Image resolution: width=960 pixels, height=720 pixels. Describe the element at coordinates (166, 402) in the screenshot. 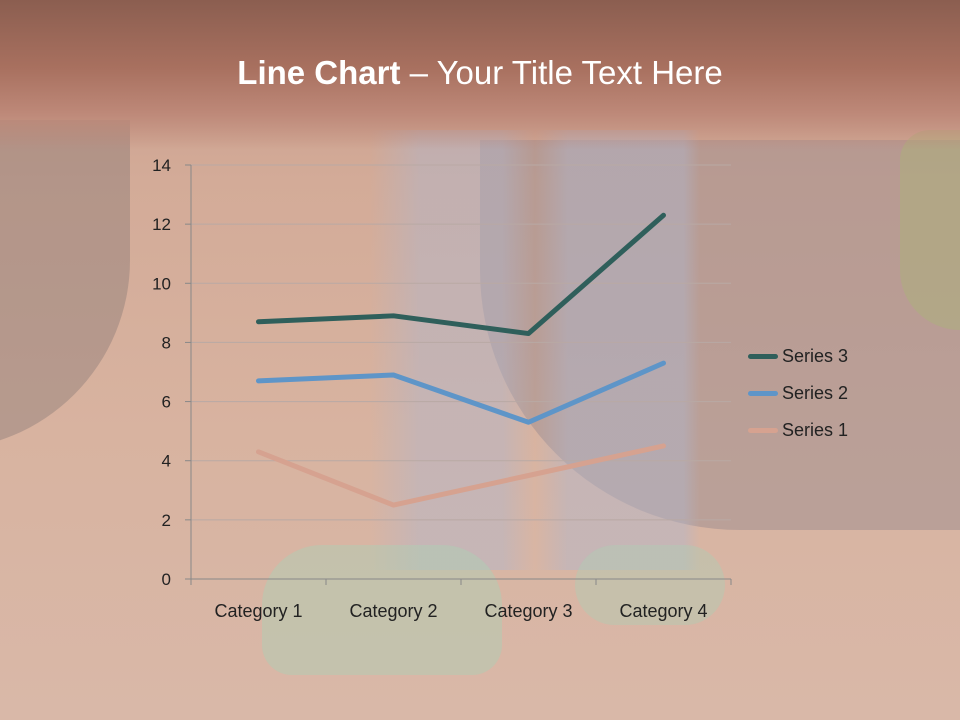

I see `y-tick-label: 6` at that location.